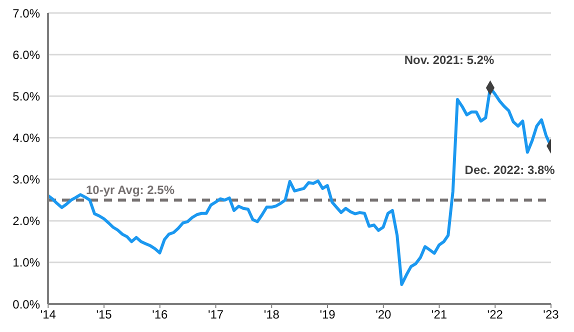 This screenshot has width=574, height=332. Describe the element at coordinates (551, 315) in the screenshot. I see `x-tick-label: '23` at that location.